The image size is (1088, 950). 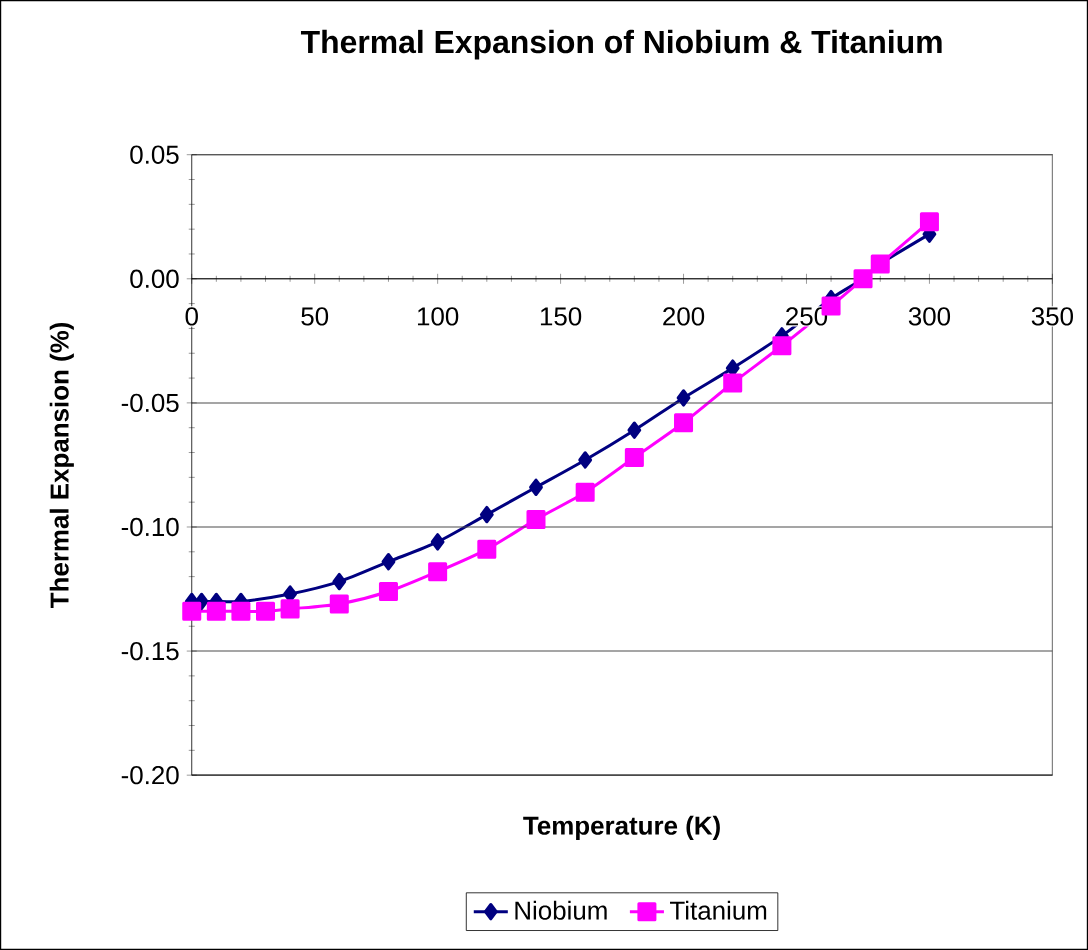 What do you see at coordinates (561, 316) in the screenshot?
I see `x-tick-label: 150` at bounding box center [561, 316].